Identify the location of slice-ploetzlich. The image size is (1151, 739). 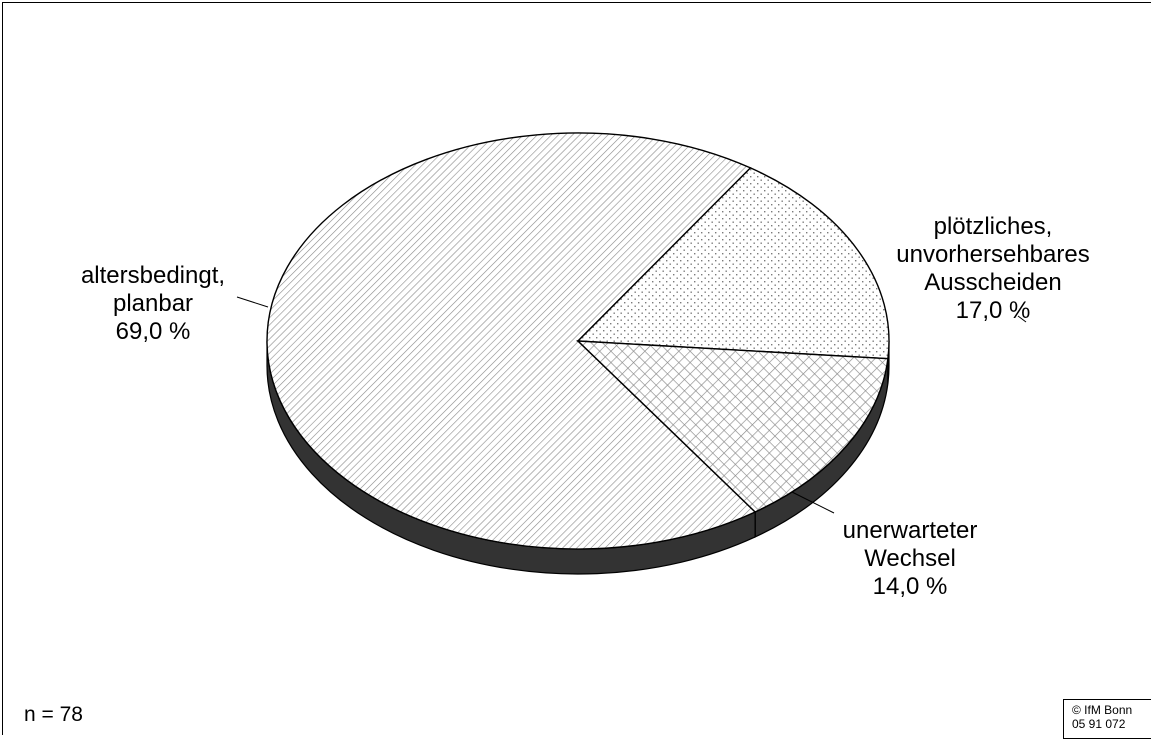
(733, 263).